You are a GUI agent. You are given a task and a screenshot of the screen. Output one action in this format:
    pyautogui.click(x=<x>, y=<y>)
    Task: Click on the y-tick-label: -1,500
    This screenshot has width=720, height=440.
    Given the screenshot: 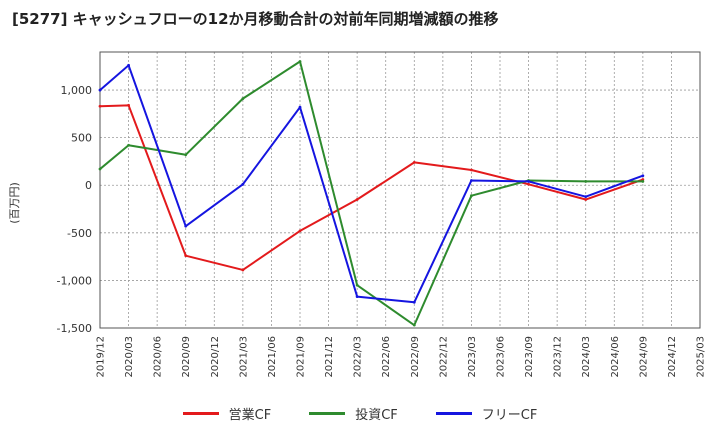 What is the action you would take?
    pyautogui.click(x=74, y=328)
    